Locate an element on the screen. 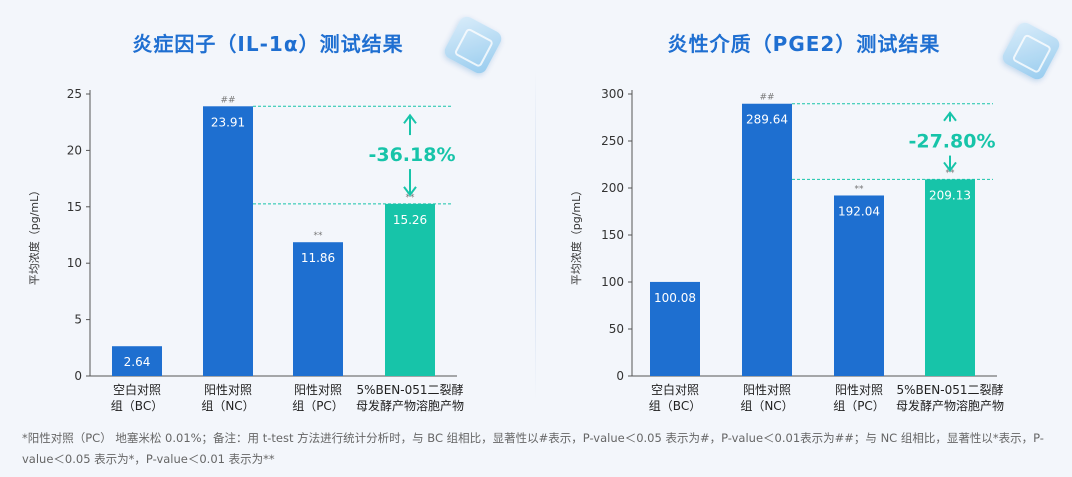 The width and height of the screenshot is (1072, 477). change-annotation: -36.18% is located at coordinates (411, 155).